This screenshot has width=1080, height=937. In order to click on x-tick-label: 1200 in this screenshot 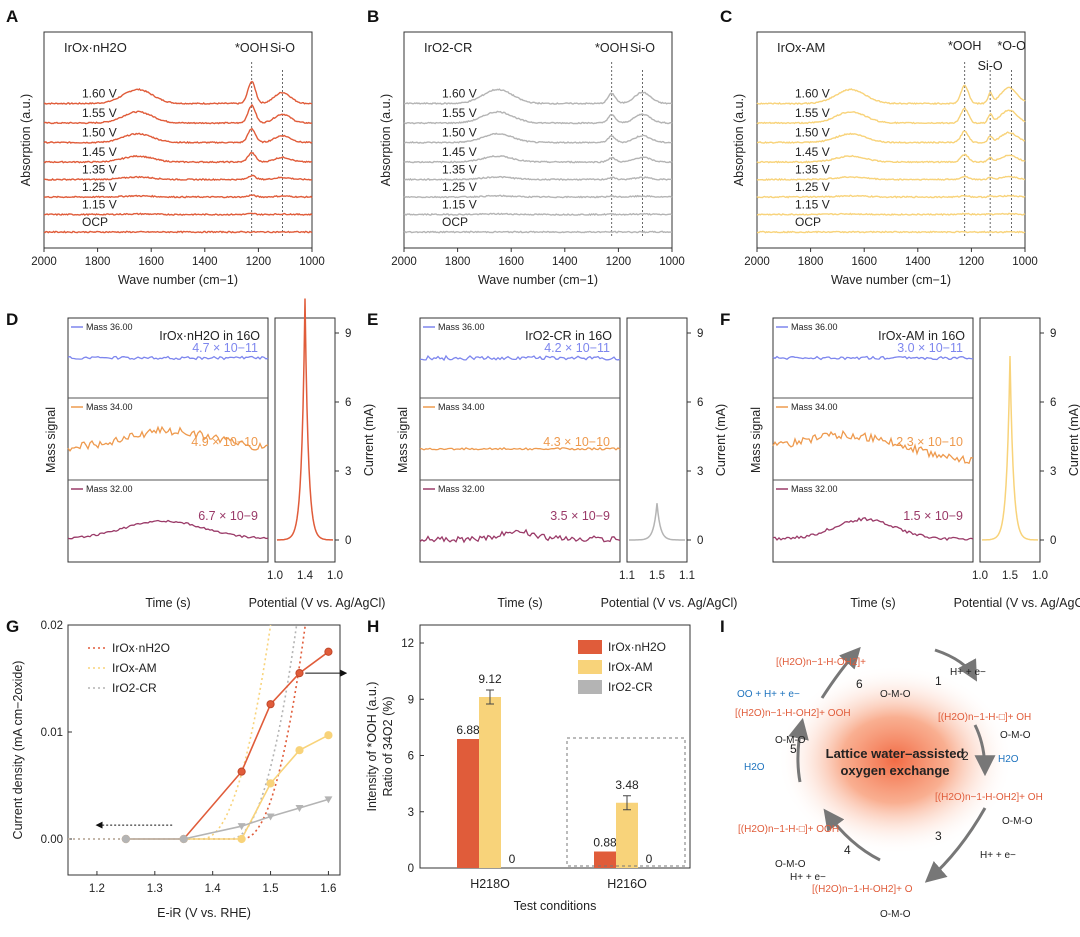, I will do `click(619, 262)`.